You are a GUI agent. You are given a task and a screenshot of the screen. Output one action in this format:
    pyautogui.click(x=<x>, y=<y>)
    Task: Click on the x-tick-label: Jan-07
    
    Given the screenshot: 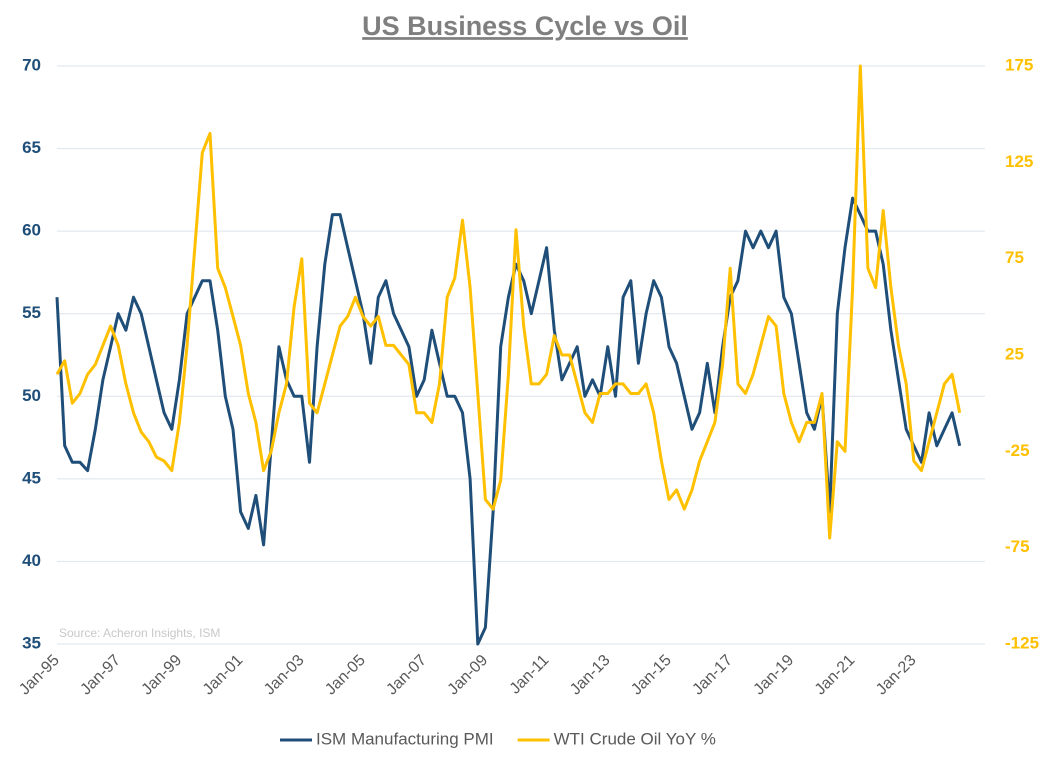 What is the action you would take?
    pyautogui.click(x=406, y=675)
    